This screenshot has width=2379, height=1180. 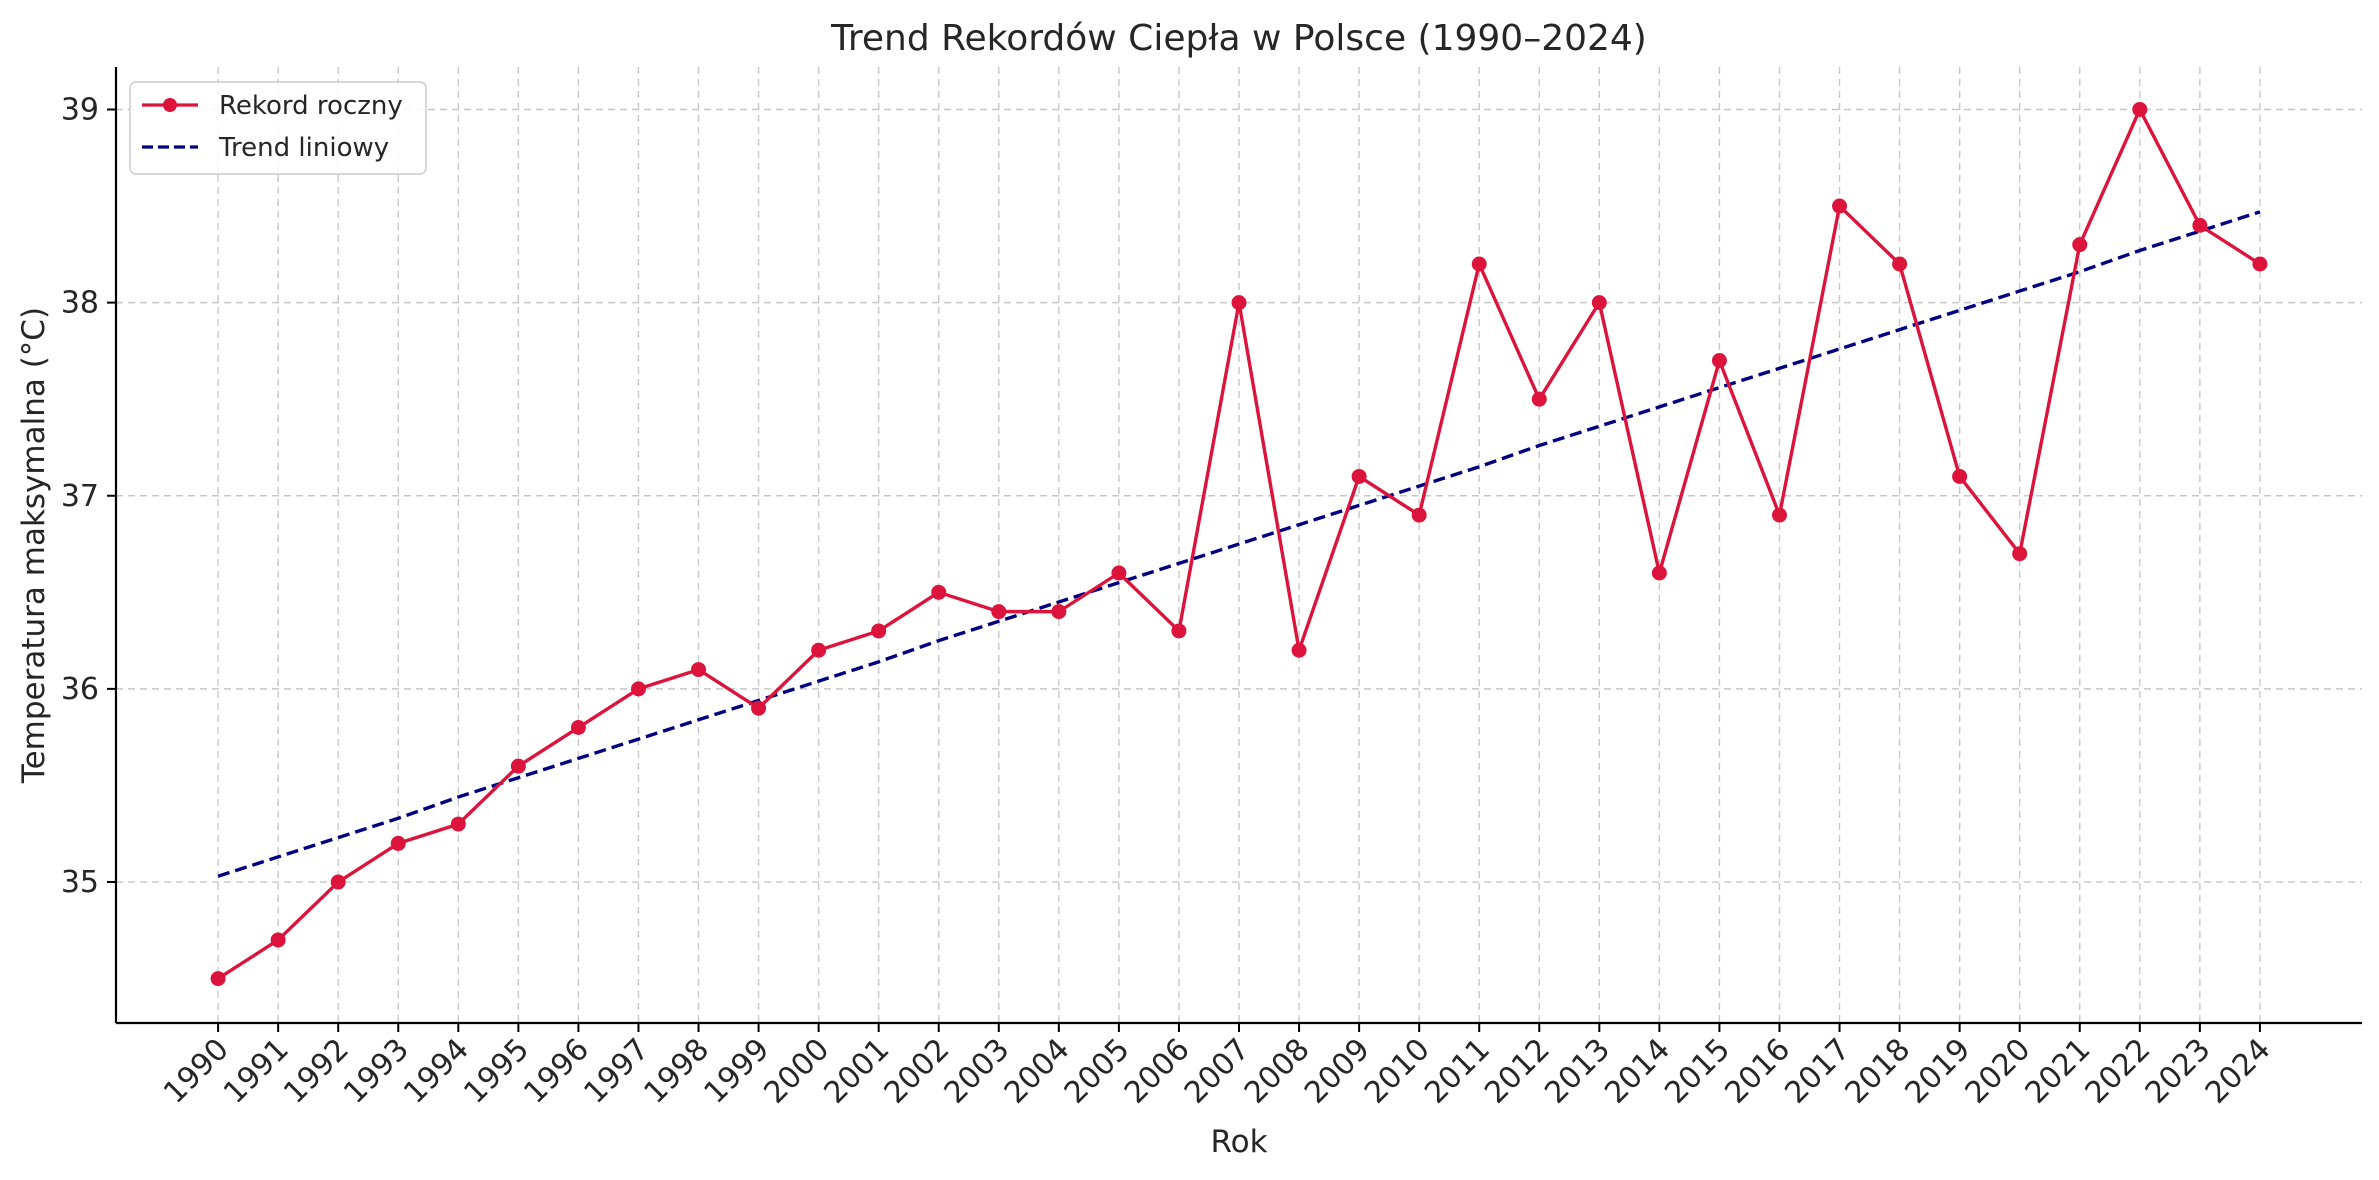 What do you see at coordinates (857, 1071) in the screenshot?
I see `x-tick-label: 2001` at bounding box center [857, 1071].